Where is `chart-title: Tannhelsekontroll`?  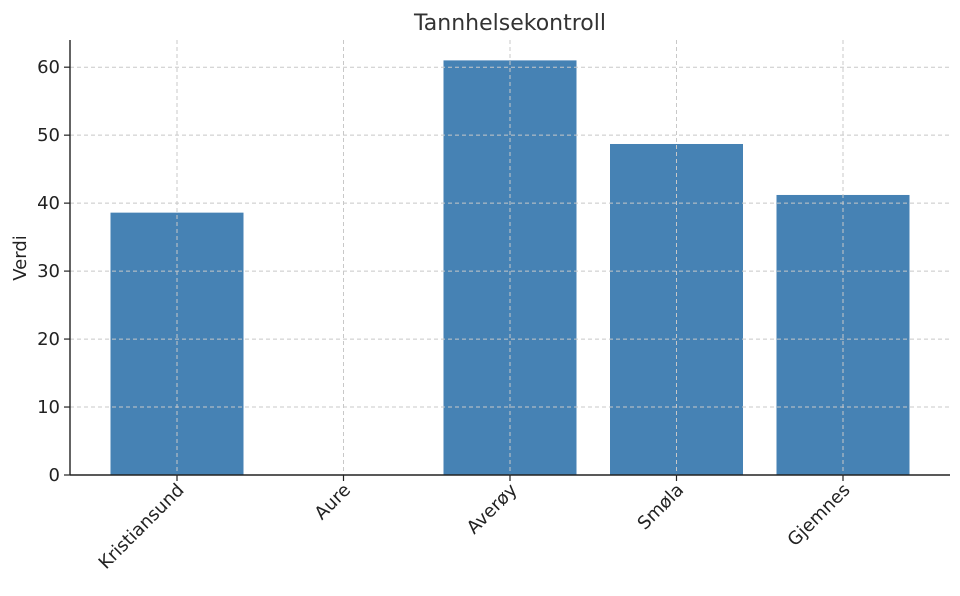
chart-title: Tannhelsekontroll is located at coordinates (509, 23).